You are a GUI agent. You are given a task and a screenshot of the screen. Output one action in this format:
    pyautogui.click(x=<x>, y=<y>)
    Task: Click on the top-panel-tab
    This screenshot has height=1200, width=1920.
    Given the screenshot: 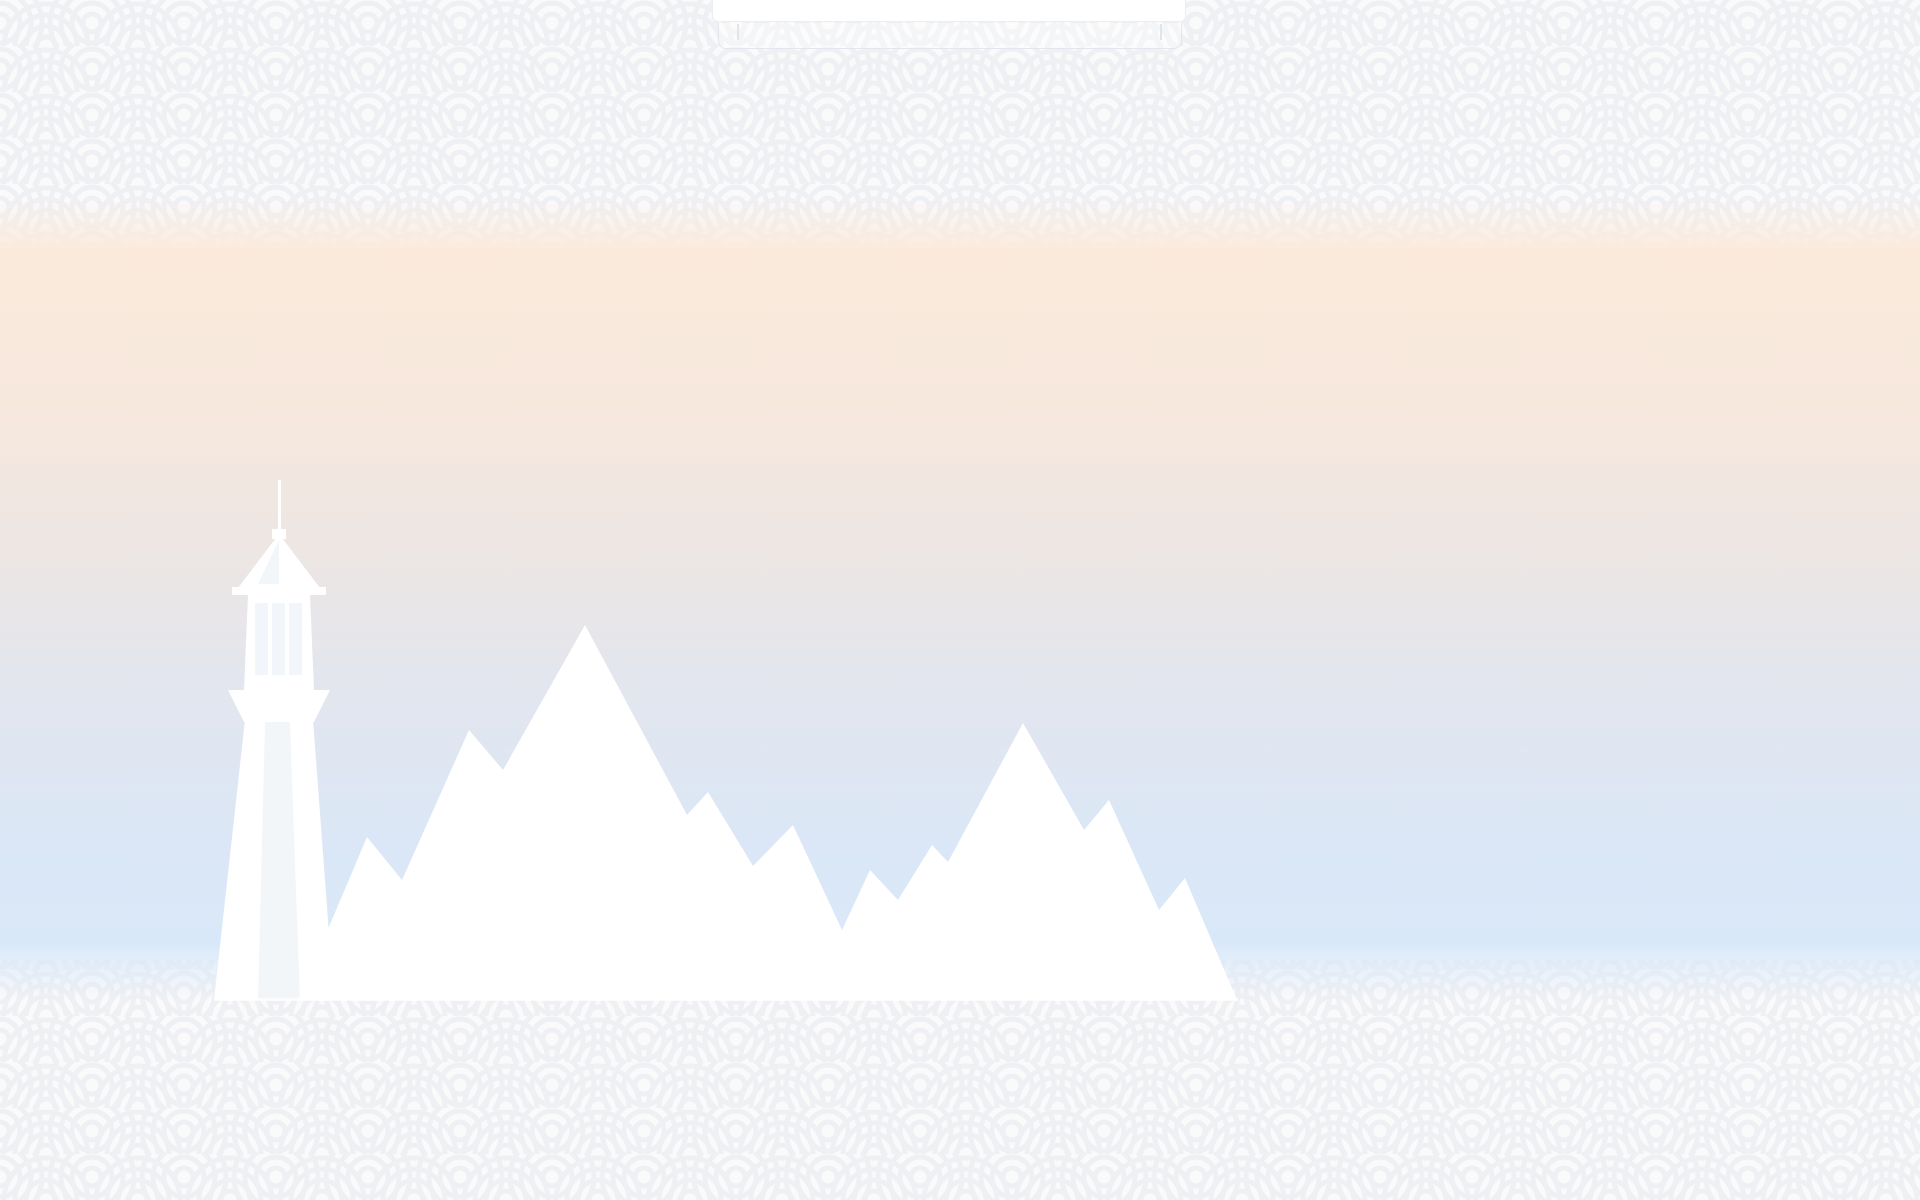 What is the action you would take?
    pyautogui.click(x=949, y=11)
    